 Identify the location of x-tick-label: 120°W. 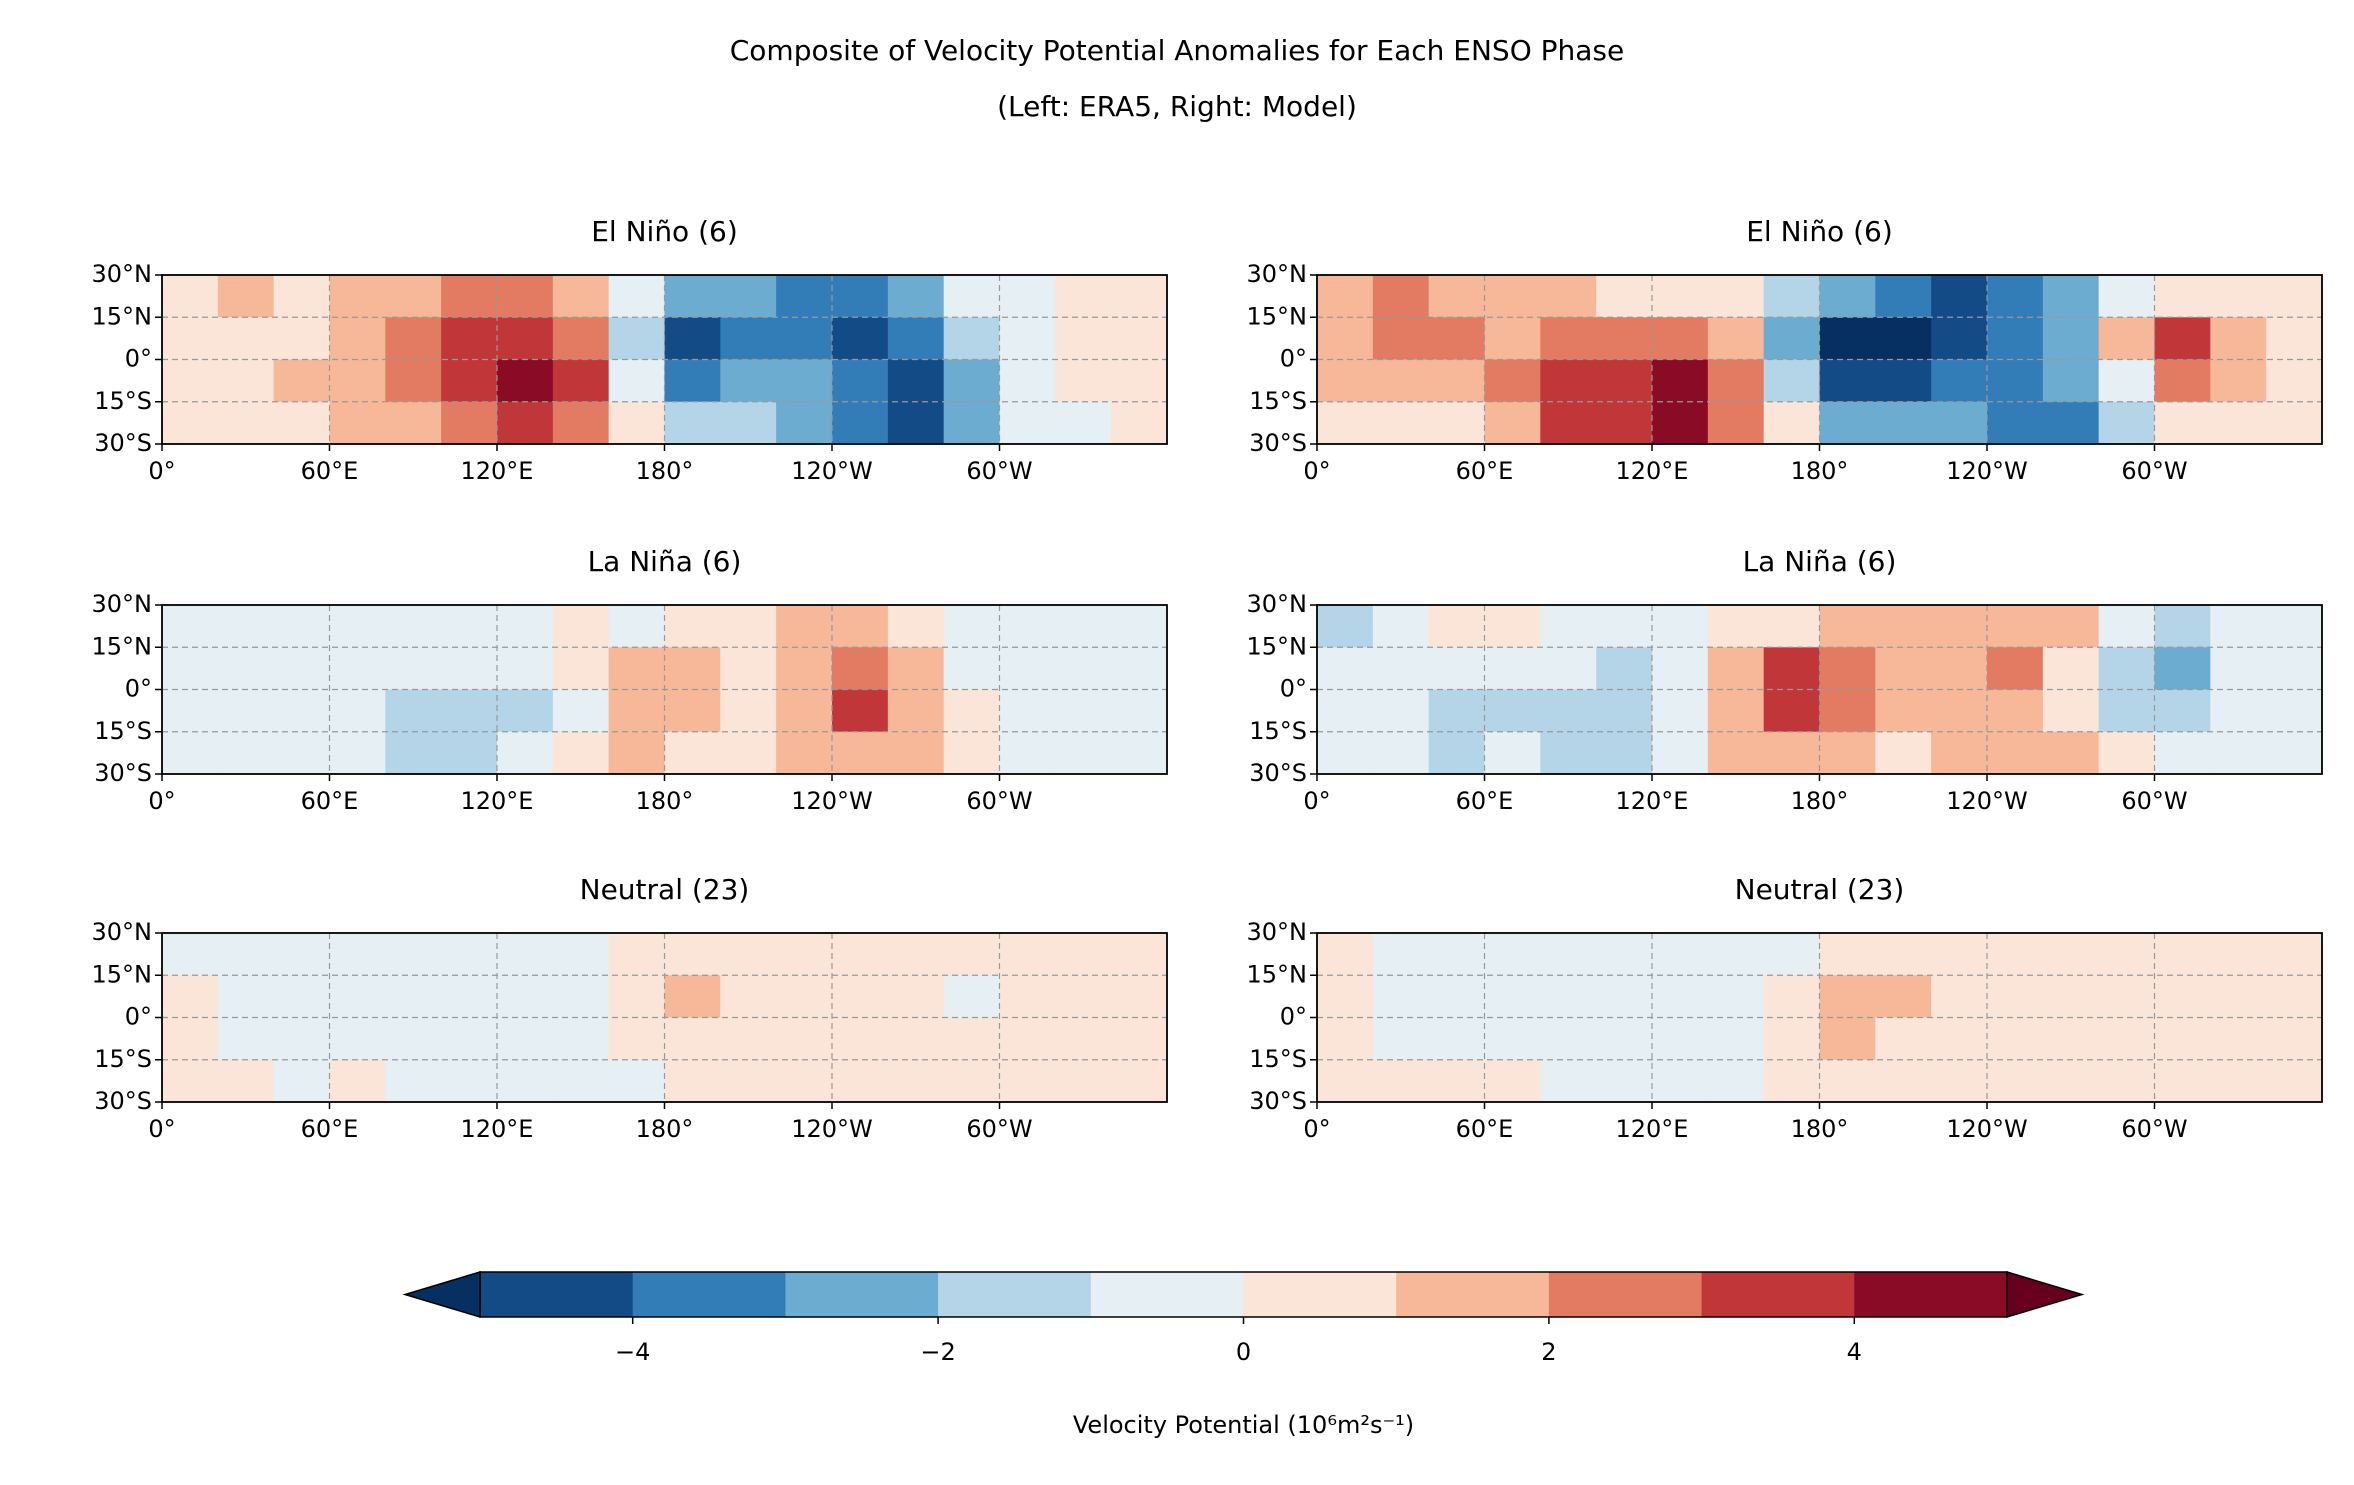
(1987, 1129).